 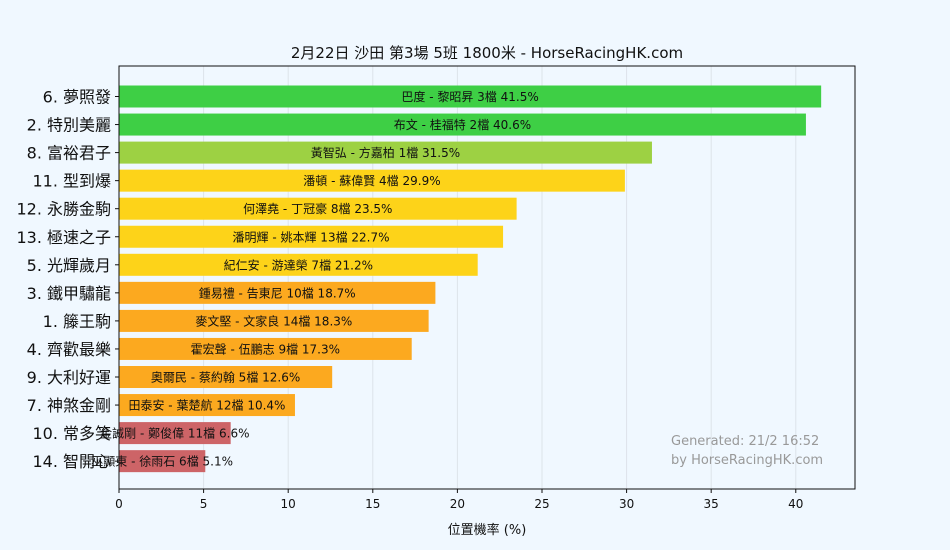 What do you see at coordinates (69, 405) in the screenshot?
I see `y-tick-label-11: 7. 神煞金剛` at bounding box center [69, 405].